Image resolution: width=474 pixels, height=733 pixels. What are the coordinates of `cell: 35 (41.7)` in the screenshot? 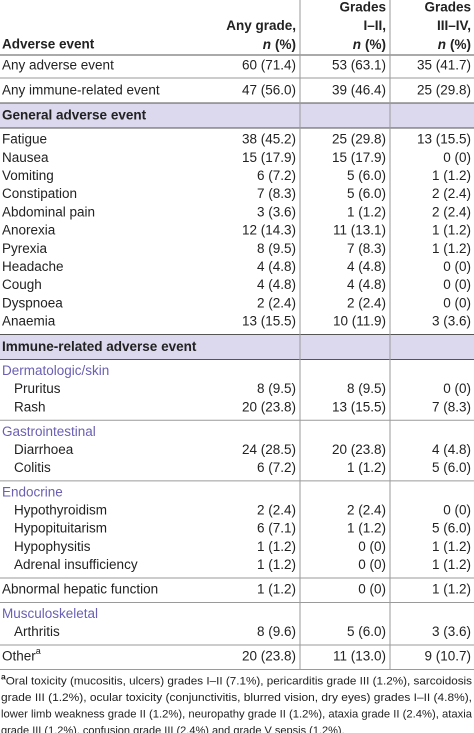 It's located at (444, 65).